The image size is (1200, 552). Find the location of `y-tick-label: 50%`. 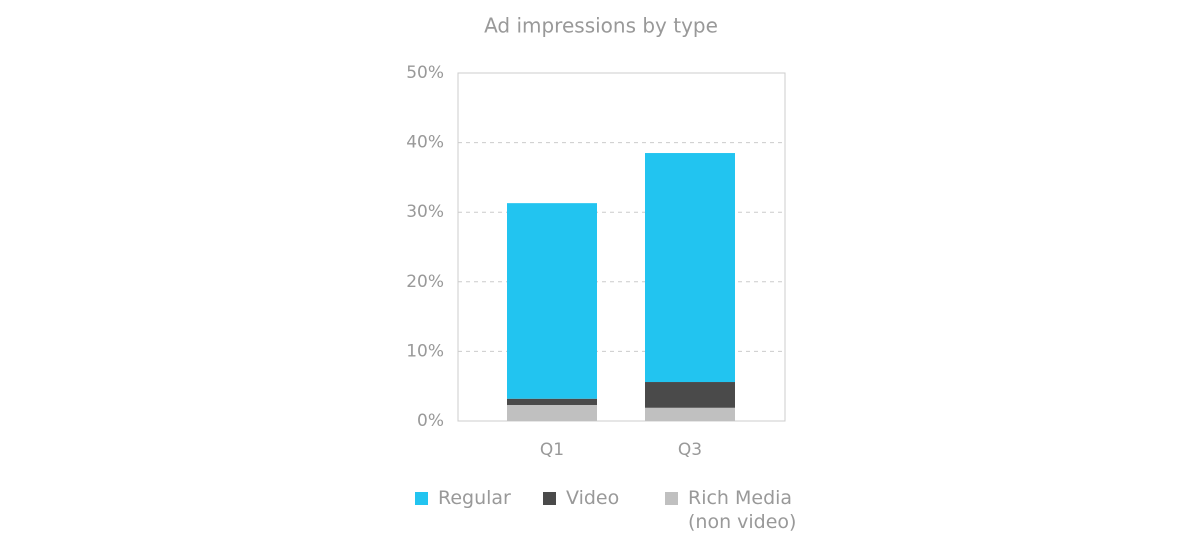

y-tick-label: 50% is located at coordinates (425, 73).